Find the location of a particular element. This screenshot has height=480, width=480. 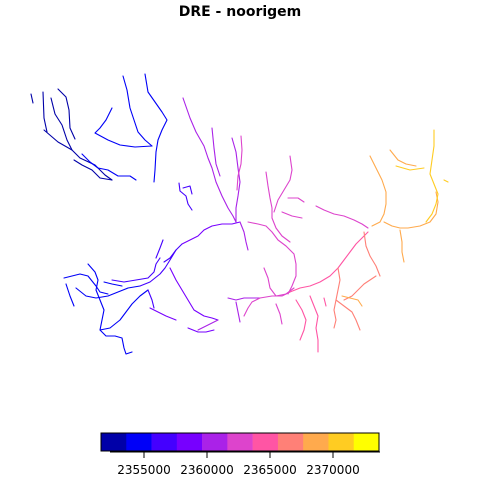

legend-frame is located at coordinates (240, 442).